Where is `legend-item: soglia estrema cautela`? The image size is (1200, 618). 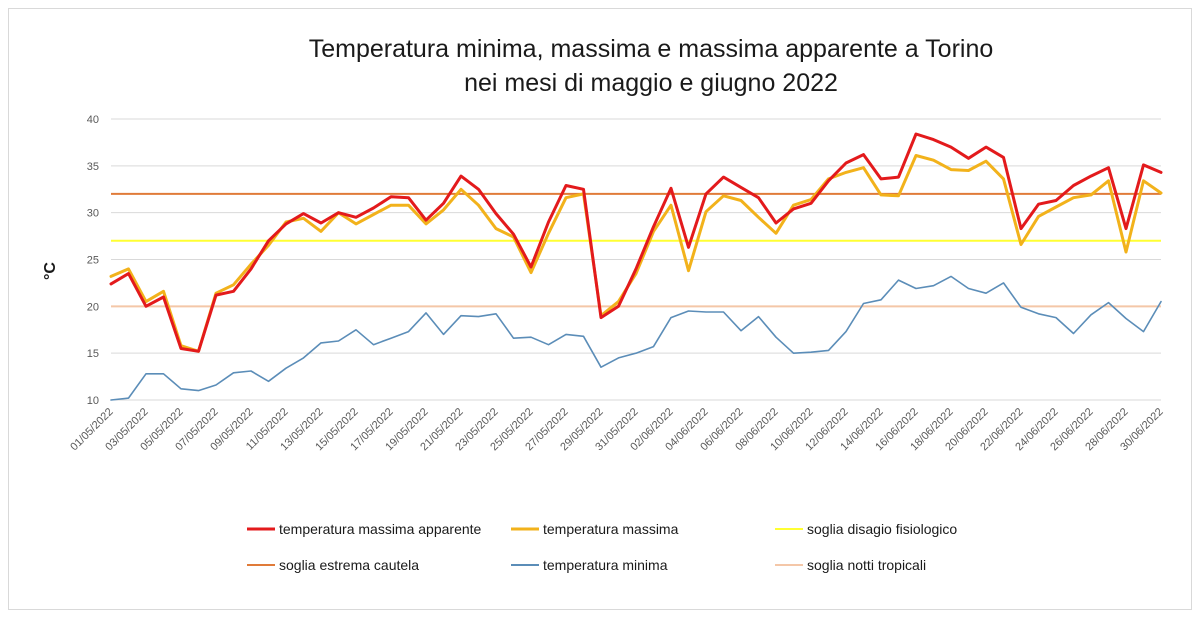 legend-item: soglia estrema cautela is located at coordinates (333, 565).